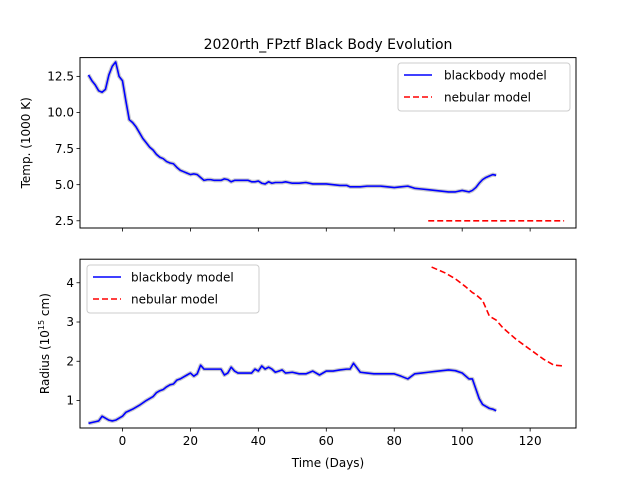 This screenshot has height=480, width=640. What do you see at coordinates (45, 362) in the screenshot?
I see `radius-y-axis-label-main: Radius (10` at bounding box center [45, 362].